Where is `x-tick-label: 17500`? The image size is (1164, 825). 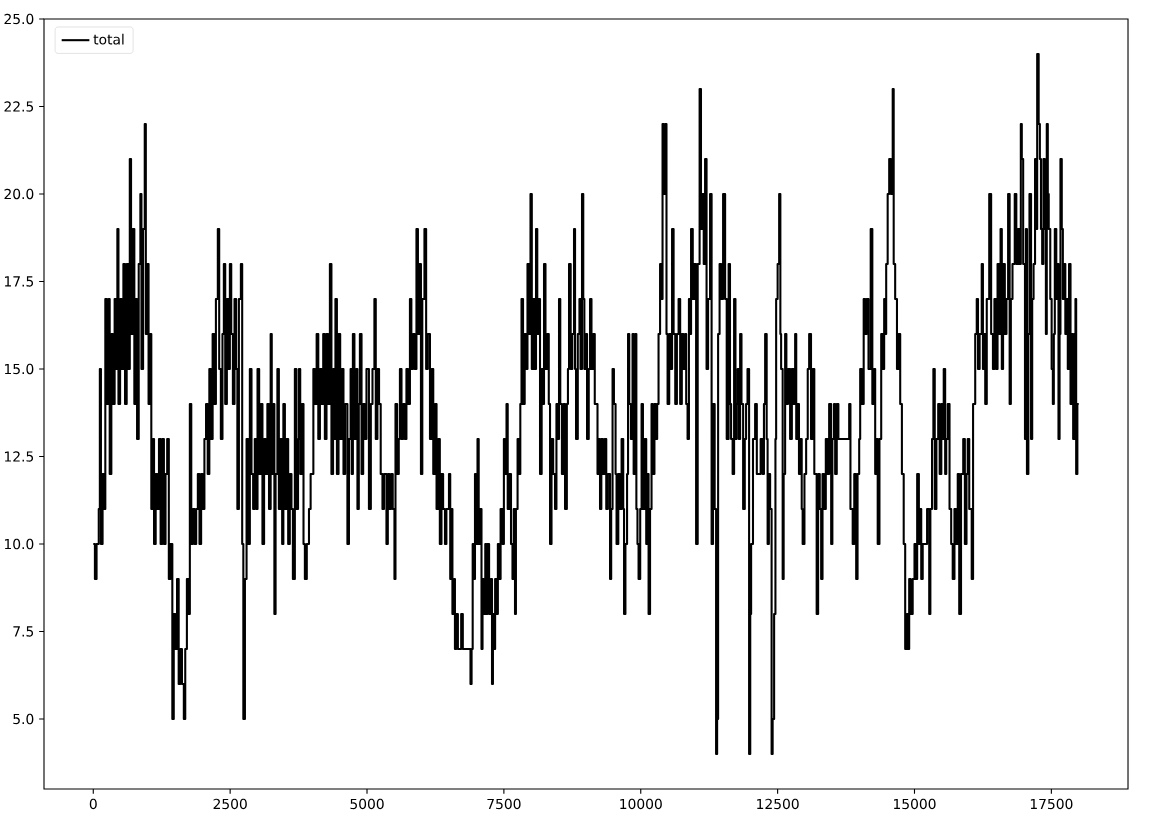 x-tick-label: 17500 is located at coordinates (1051, 804).